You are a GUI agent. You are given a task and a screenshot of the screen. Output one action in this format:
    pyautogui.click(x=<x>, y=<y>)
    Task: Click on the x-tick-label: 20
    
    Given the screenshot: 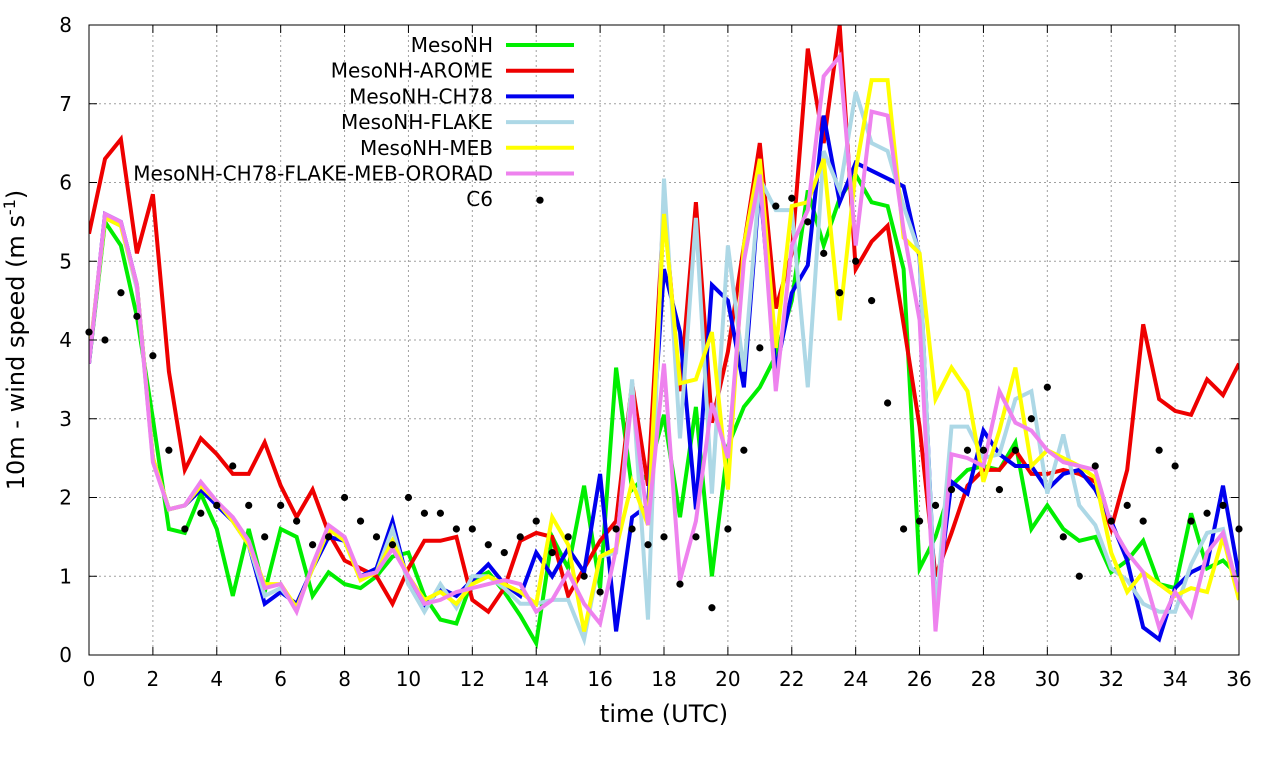 What is the action you would take?
    pyautogui.click(x=727, y=679)
    